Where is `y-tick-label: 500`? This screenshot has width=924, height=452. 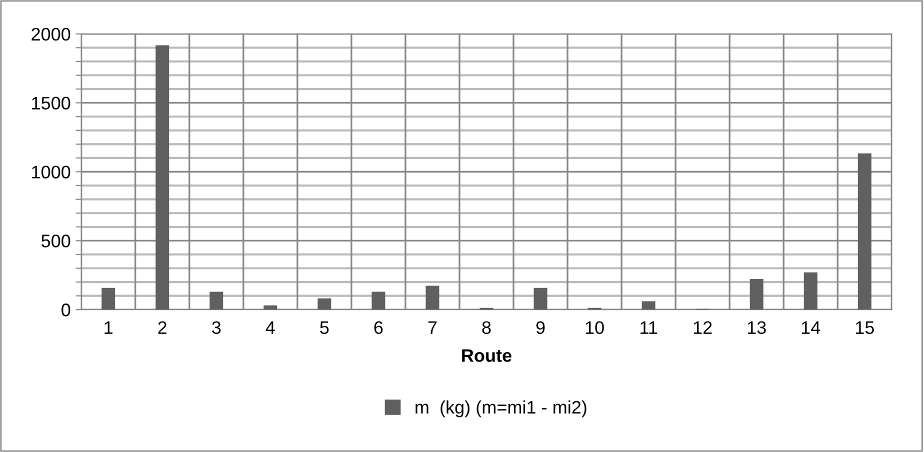
y-tick-label: 500 is located at coordinates (55, 241).